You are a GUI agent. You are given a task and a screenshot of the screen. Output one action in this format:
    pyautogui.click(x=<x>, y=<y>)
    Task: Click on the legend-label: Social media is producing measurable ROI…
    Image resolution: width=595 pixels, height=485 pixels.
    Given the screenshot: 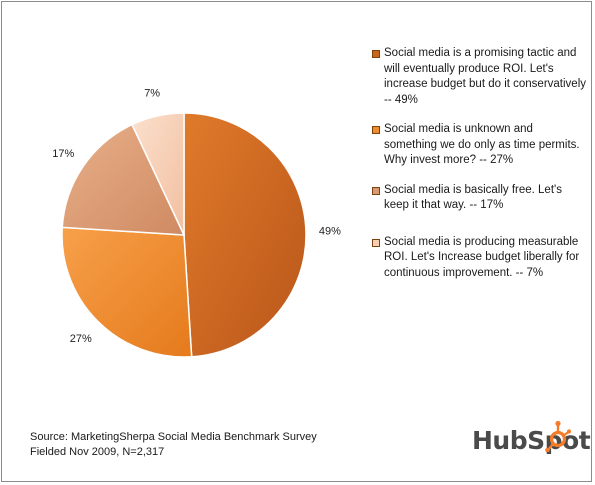 What is the action you would take?
    pyautogui.click(x=482, y=257)
    